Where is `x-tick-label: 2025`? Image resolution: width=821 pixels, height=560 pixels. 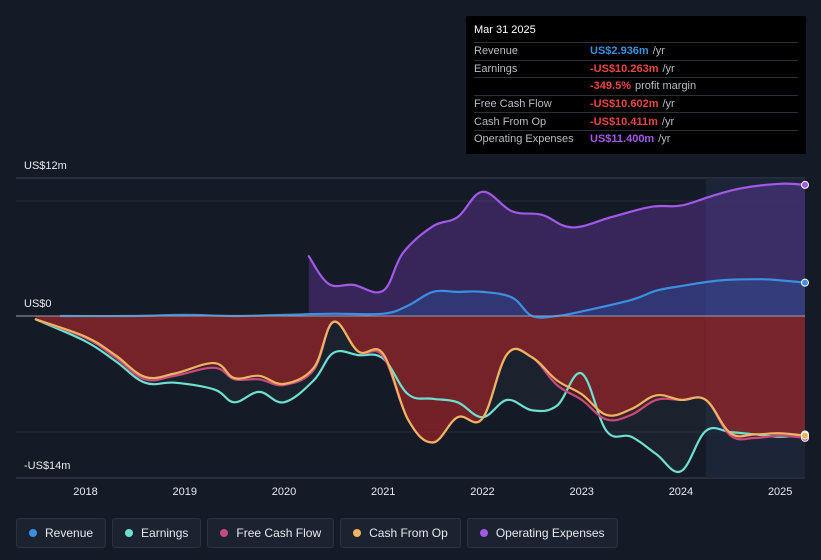
x-tick-label: 2025 is located at coordinates (780, 492).